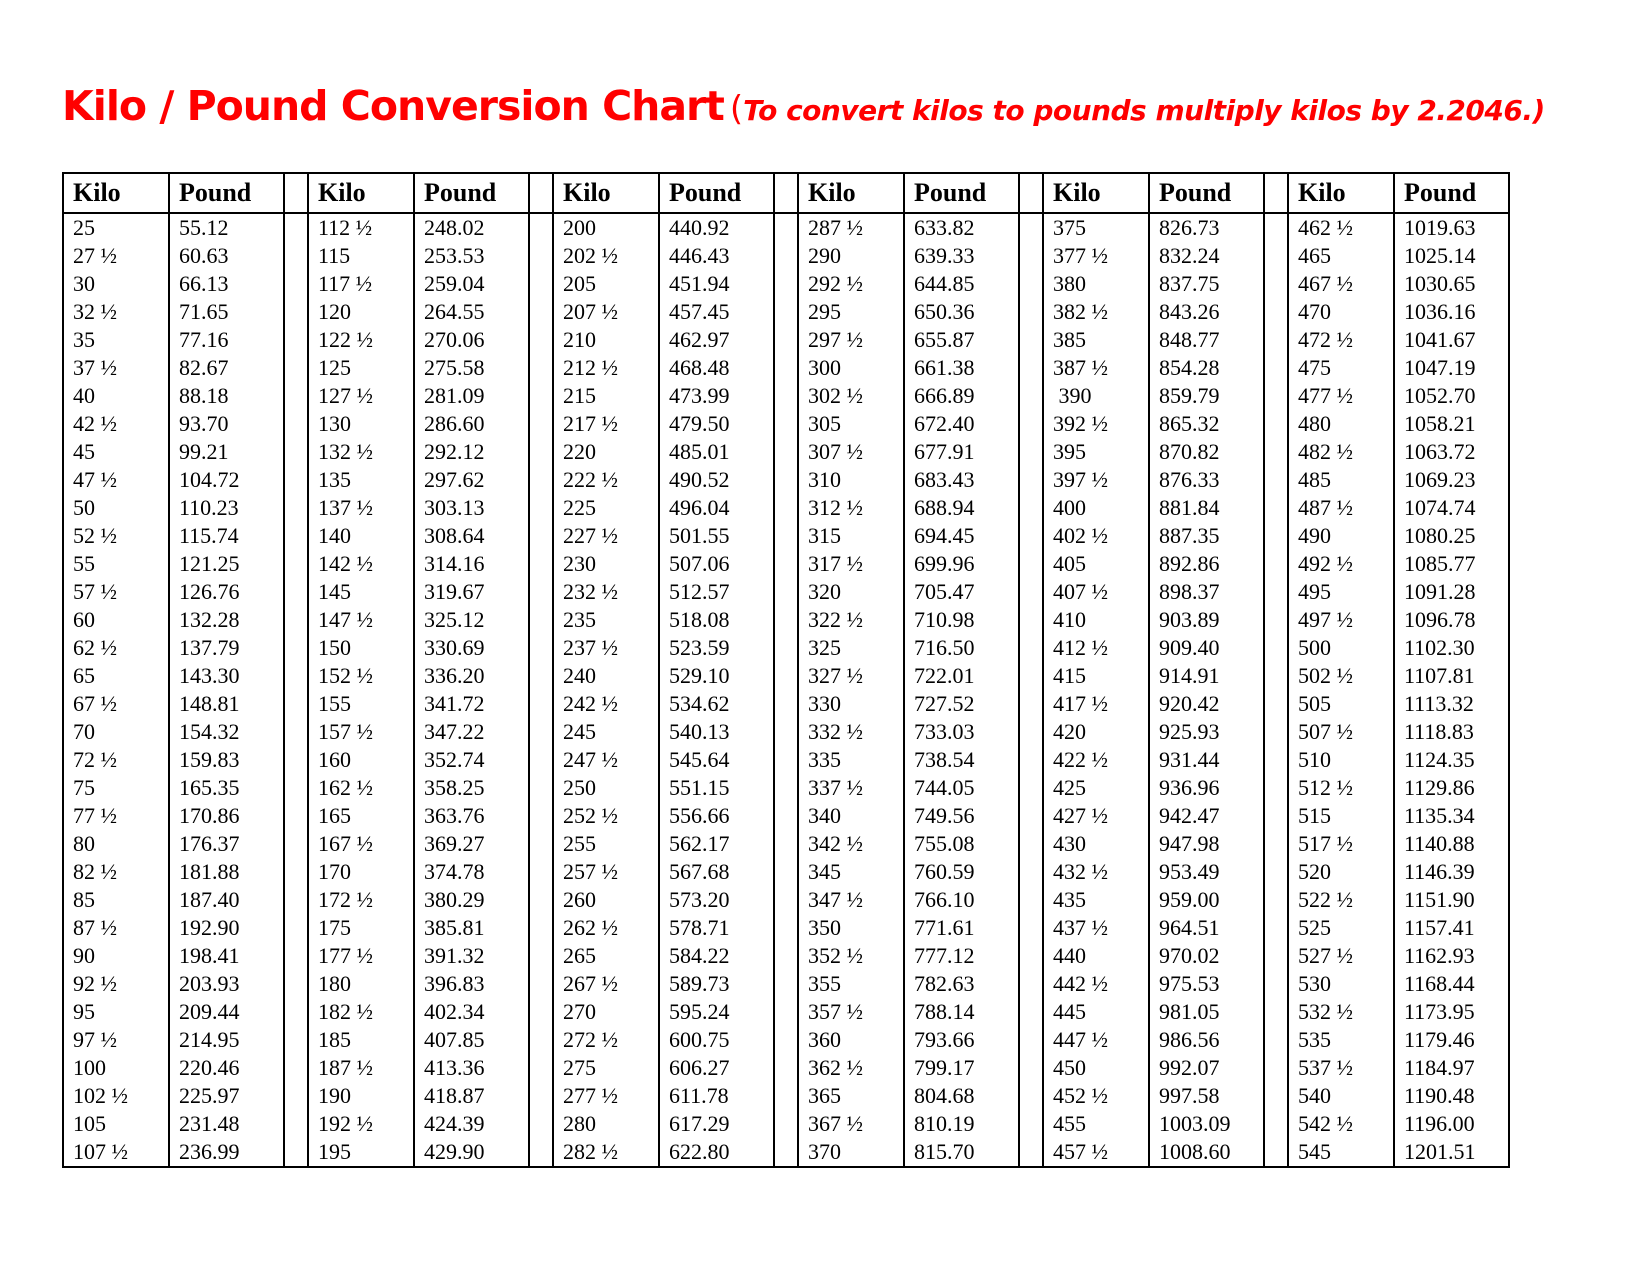  I want to click on kilo-cell: 367 ½, so click(851, 1124).